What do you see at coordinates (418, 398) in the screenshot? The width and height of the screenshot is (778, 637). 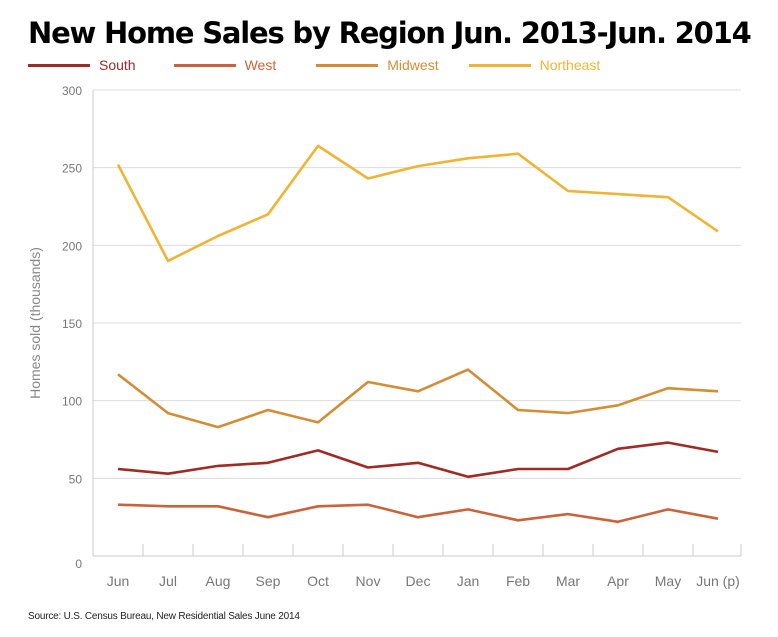 I see `series-line-midwest` at bounding box center [418, 398].